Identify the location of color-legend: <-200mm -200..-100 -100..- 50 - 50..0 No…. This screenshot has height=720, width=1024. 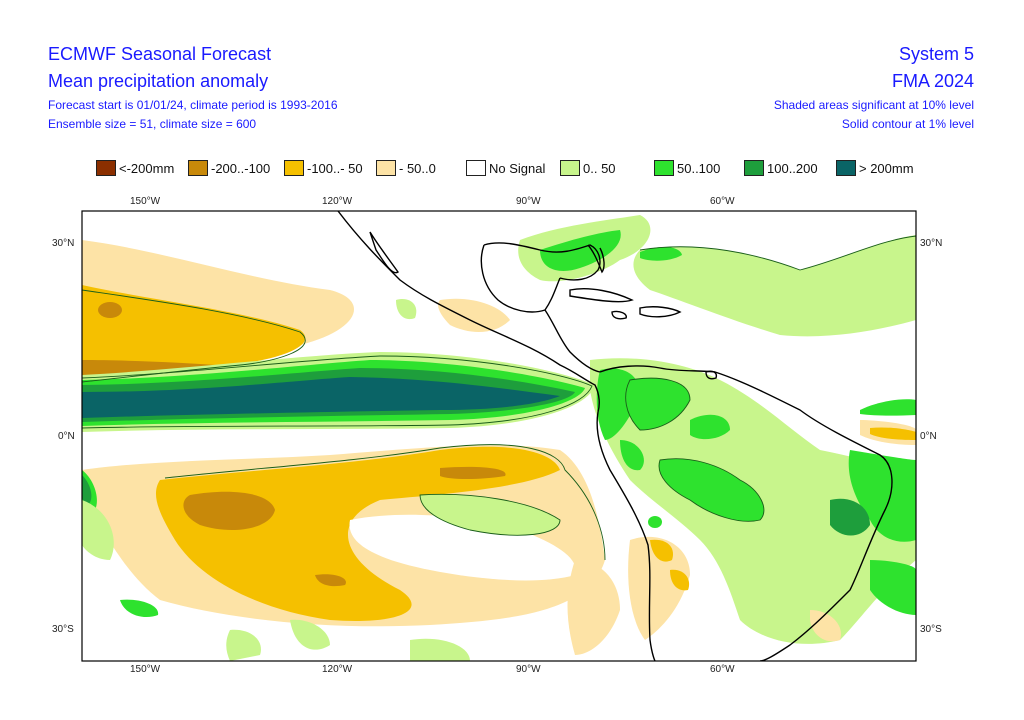
(512, 169).